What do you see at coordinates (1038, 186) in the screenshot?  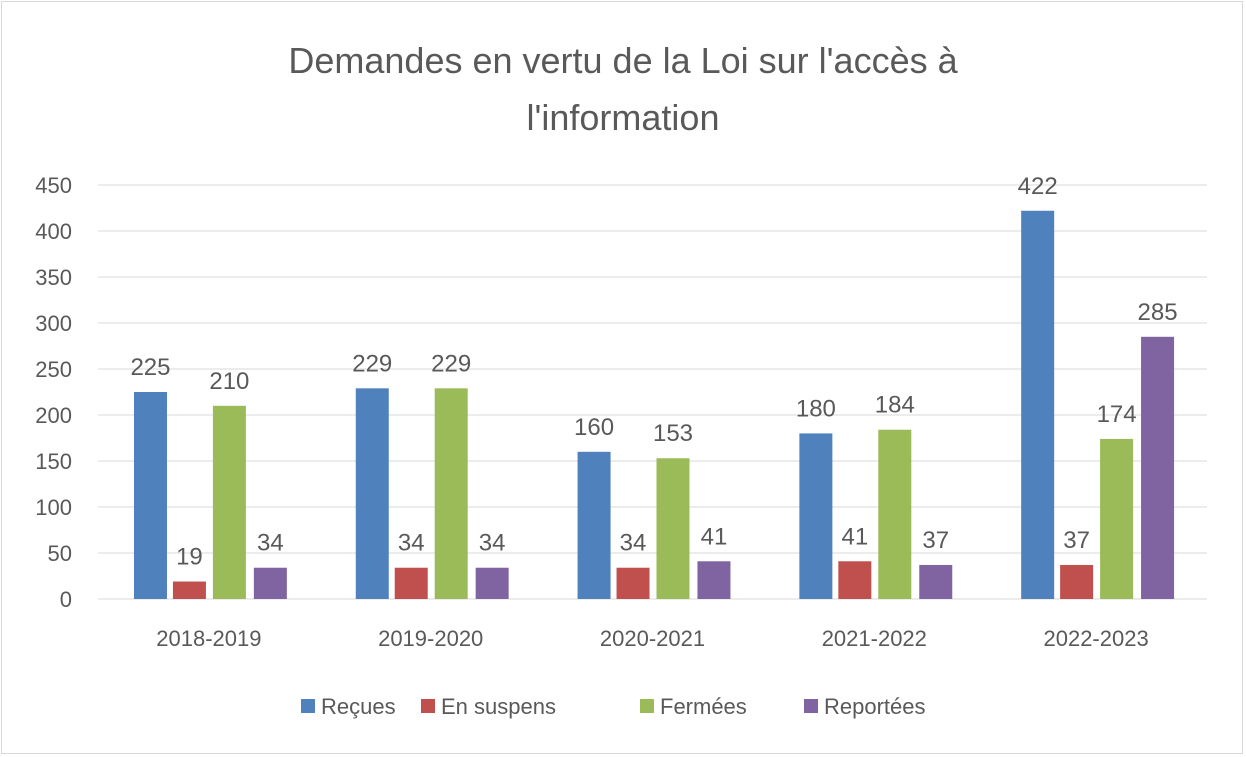 I see `data-label: 422` at bounding box center [1038, 186].